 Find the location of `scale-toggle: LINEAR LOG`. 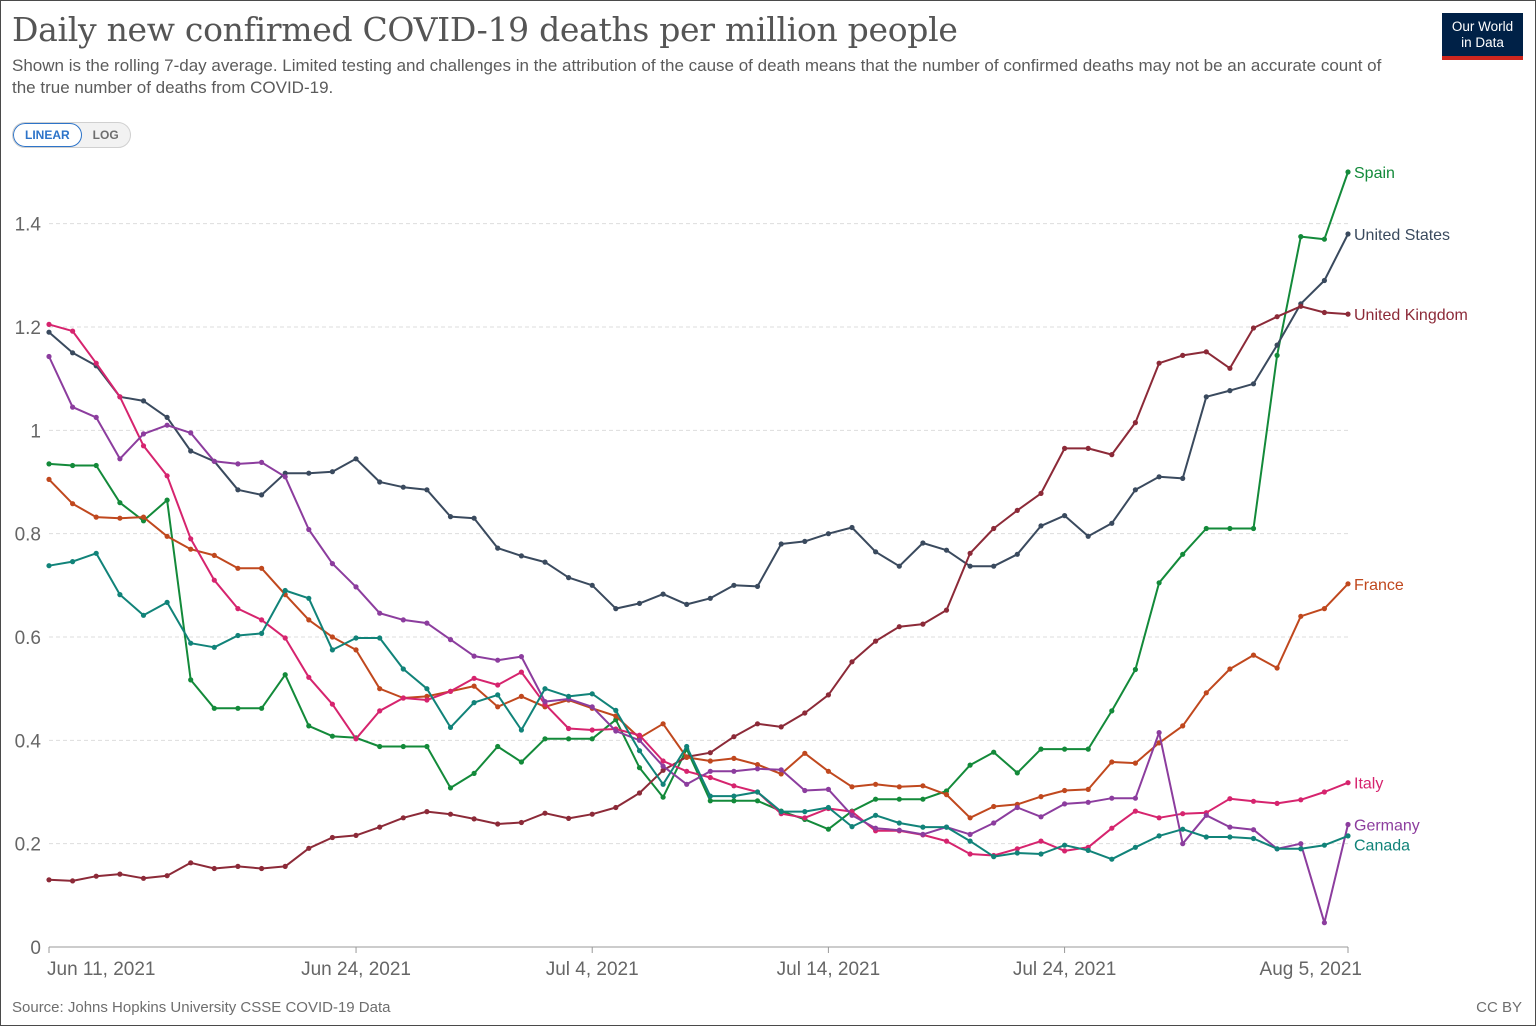

scale-toggle: LINEAR LOG is located at coordinates (71, 135).